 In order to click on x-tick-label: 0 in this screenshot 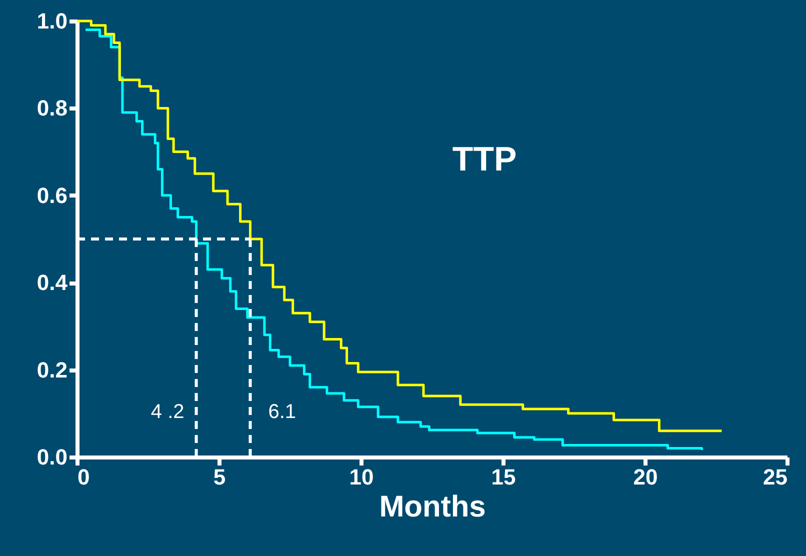, I will do `click(84, 477)`.